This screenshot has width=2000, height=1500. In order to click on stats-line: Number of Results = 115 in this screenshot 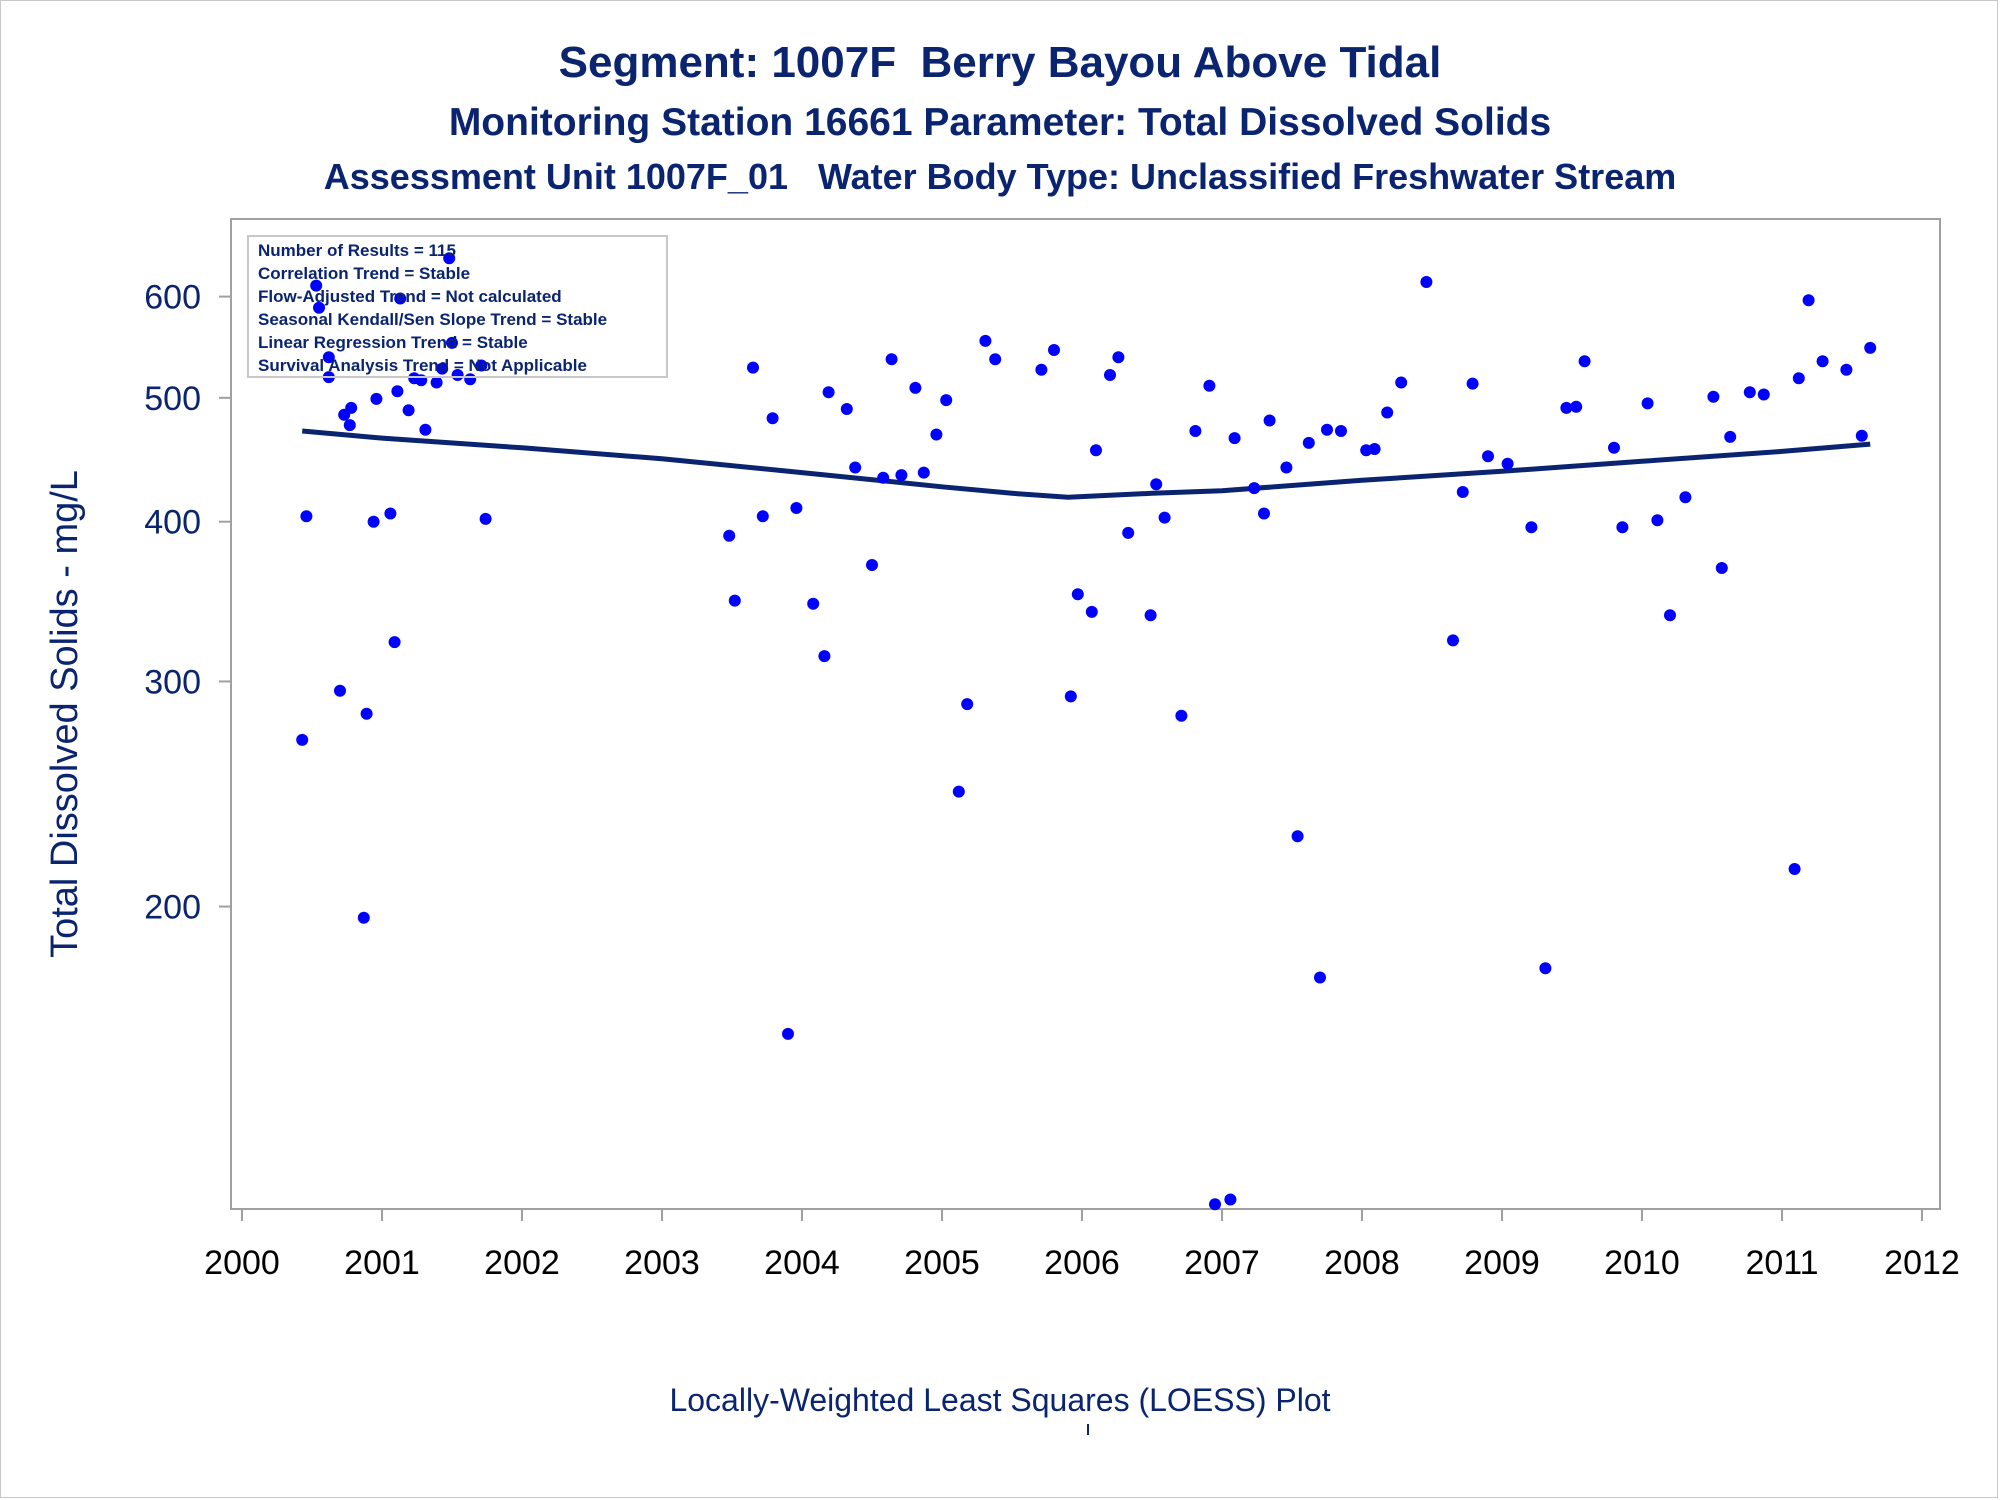, I will do `click(357, 250)`.